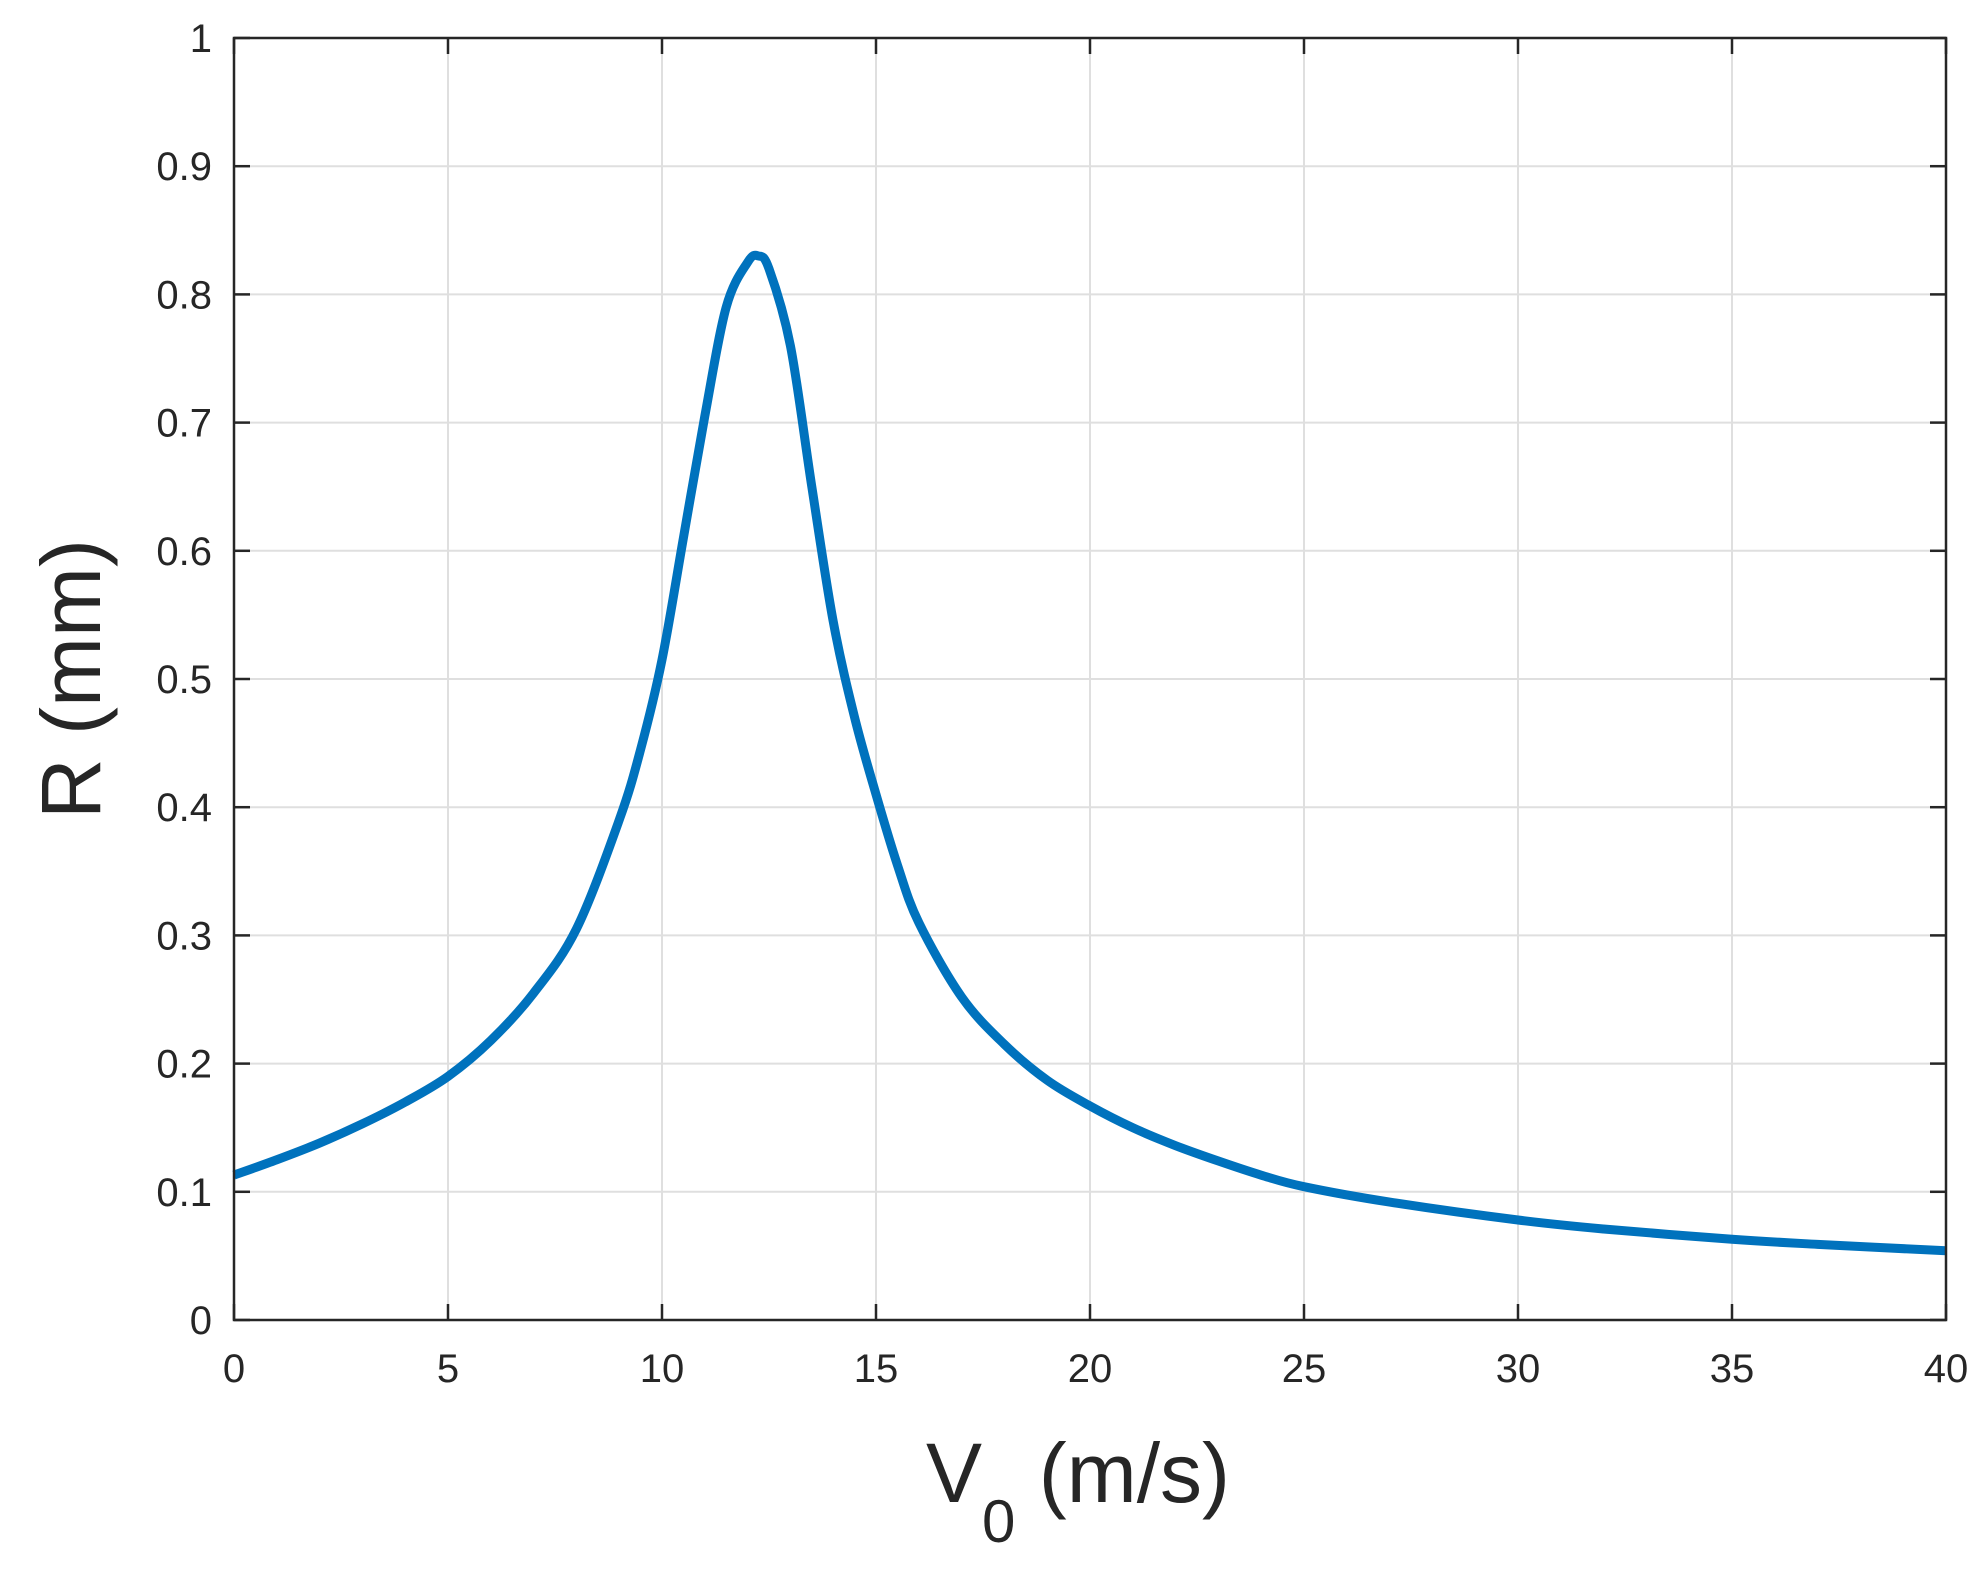  I want to click on x-tick-label: 25, so click(1304, 1369).